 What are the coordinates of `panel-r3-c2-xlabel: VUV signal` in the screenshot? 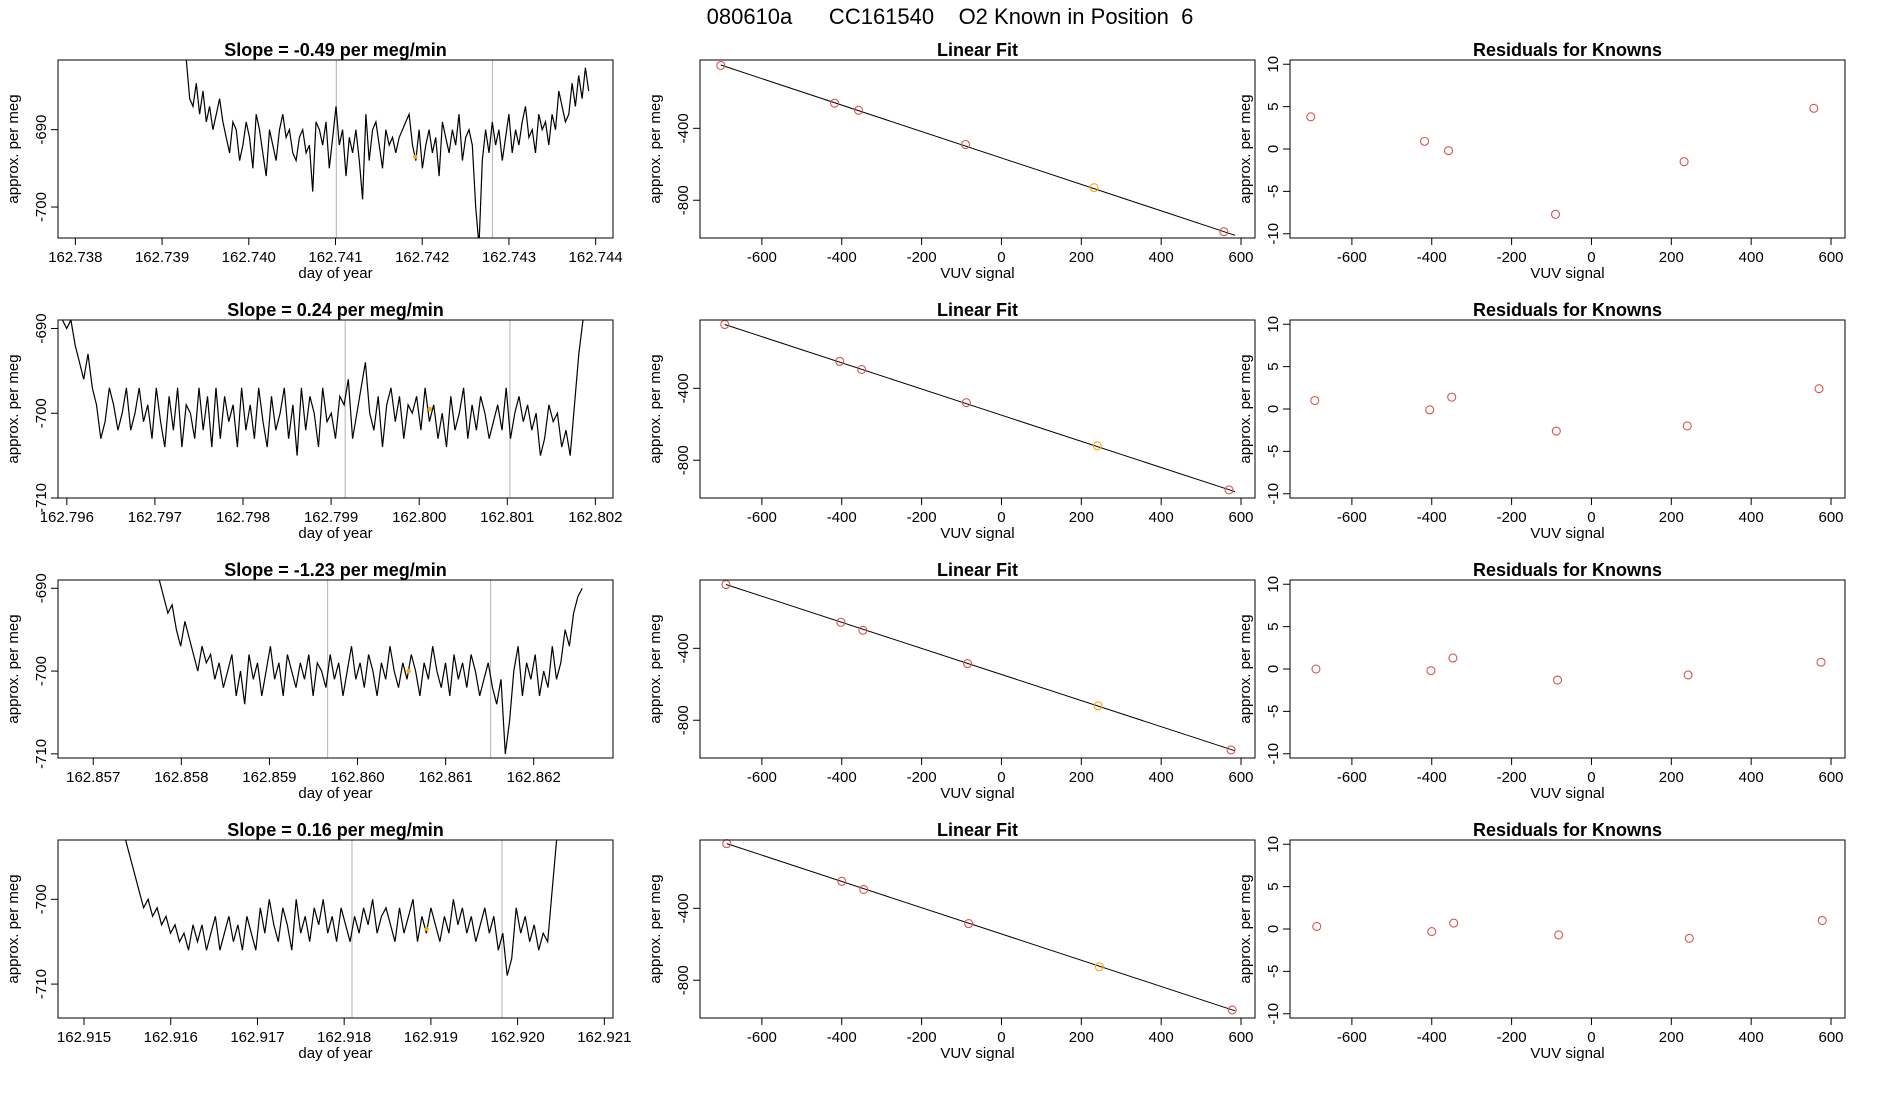 It's located at (977, 793).